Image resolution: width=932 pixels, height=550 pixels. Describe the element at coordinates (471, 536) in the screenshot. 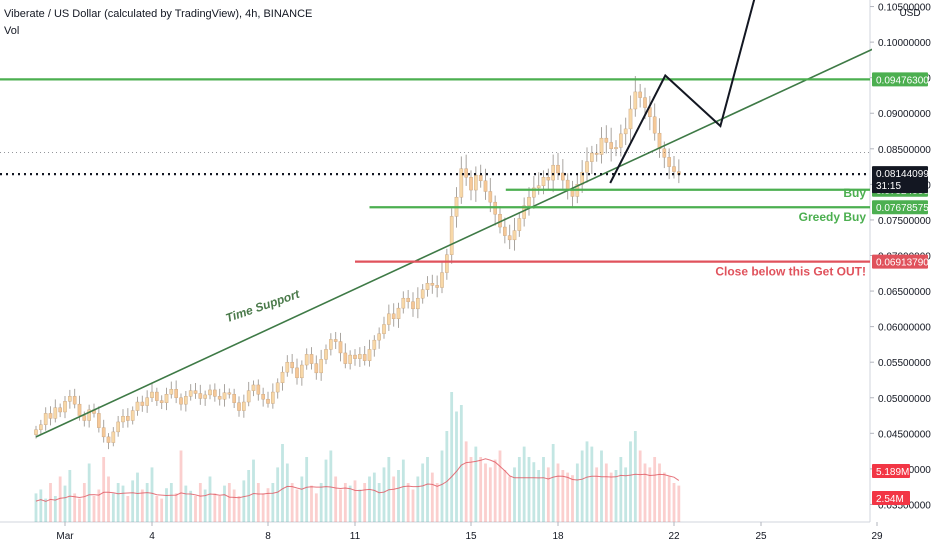

I see `time-axis-label: 15` at that location.